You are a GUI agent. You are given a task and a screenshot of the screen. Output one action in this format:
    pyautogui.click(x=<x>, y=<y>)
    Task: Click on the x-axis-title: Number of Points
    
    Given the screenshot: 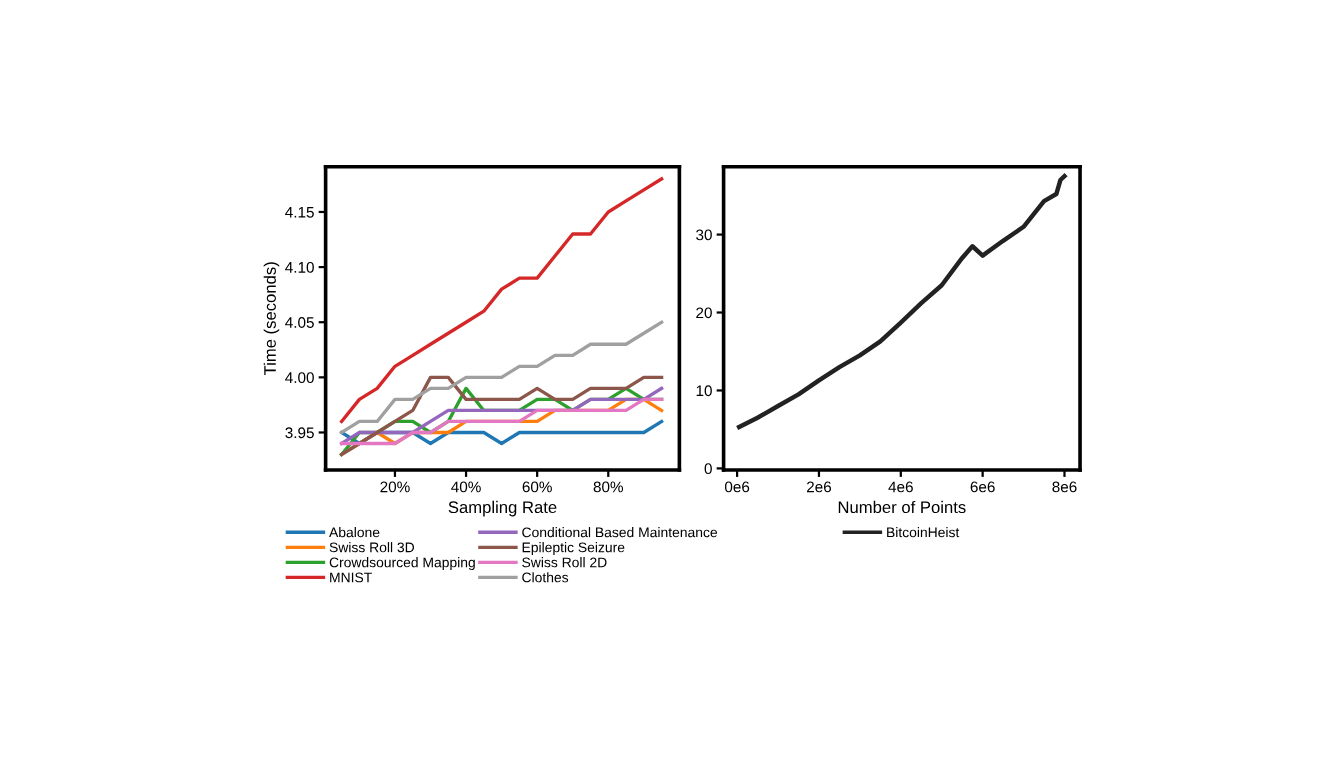 What is the action you would take?
    pyautogui.click(x=902, y=507)
    